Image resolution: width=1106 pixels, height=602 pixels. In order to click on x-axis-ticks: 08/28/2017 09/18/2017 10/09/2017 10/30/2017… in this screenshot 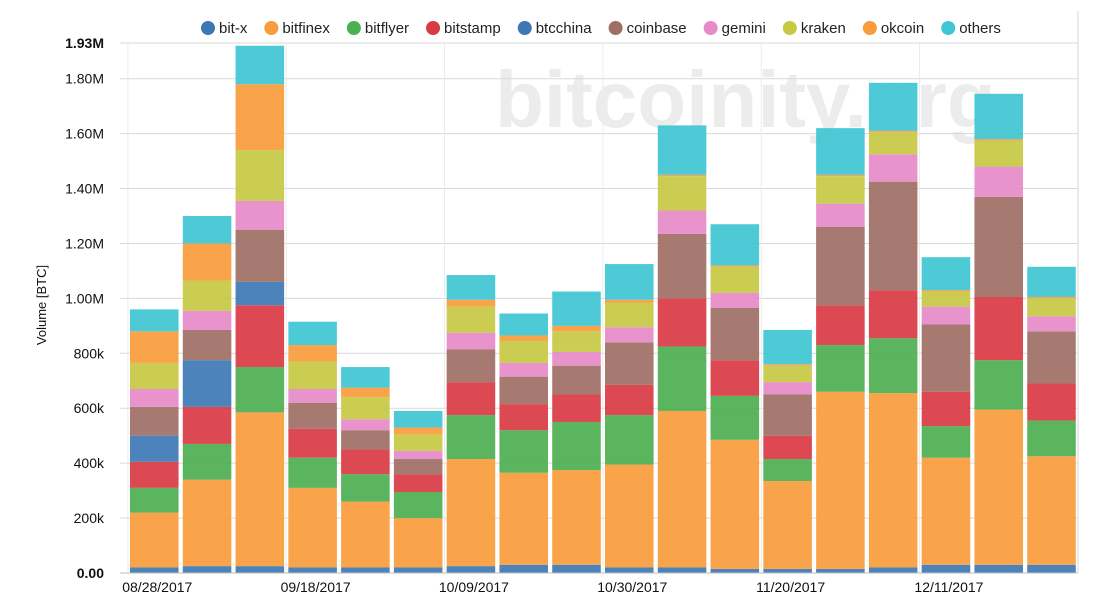, I will do `click(552, 587)`.